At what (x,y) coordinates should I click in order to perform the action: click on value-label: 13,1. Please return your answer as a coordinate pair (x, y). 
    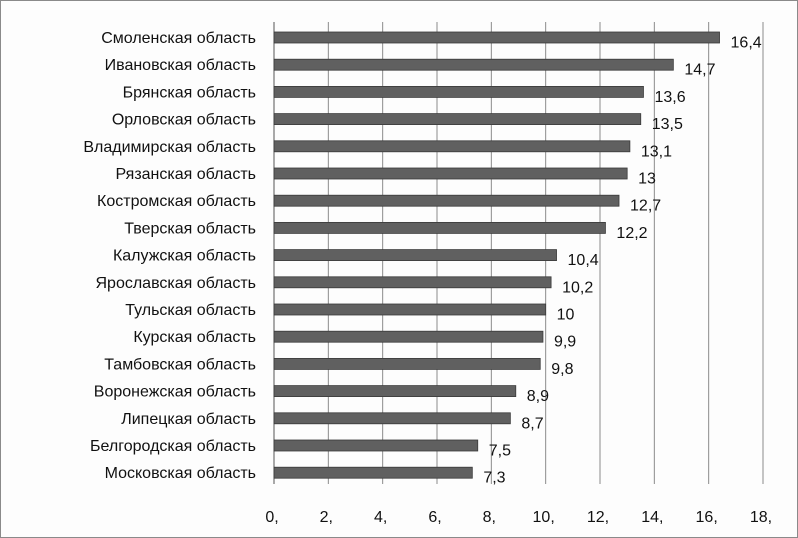
    Looking at the image, I should click on (656, 151).